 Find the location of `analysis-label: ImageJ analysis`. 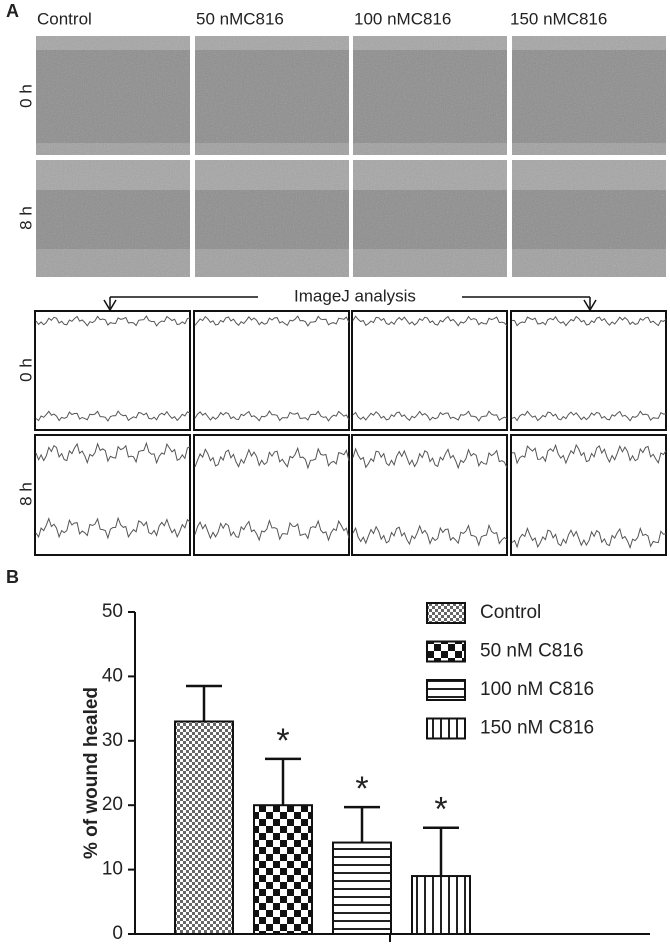

analysis-label: ImageJ analysis is located at coordinates (355, 295).